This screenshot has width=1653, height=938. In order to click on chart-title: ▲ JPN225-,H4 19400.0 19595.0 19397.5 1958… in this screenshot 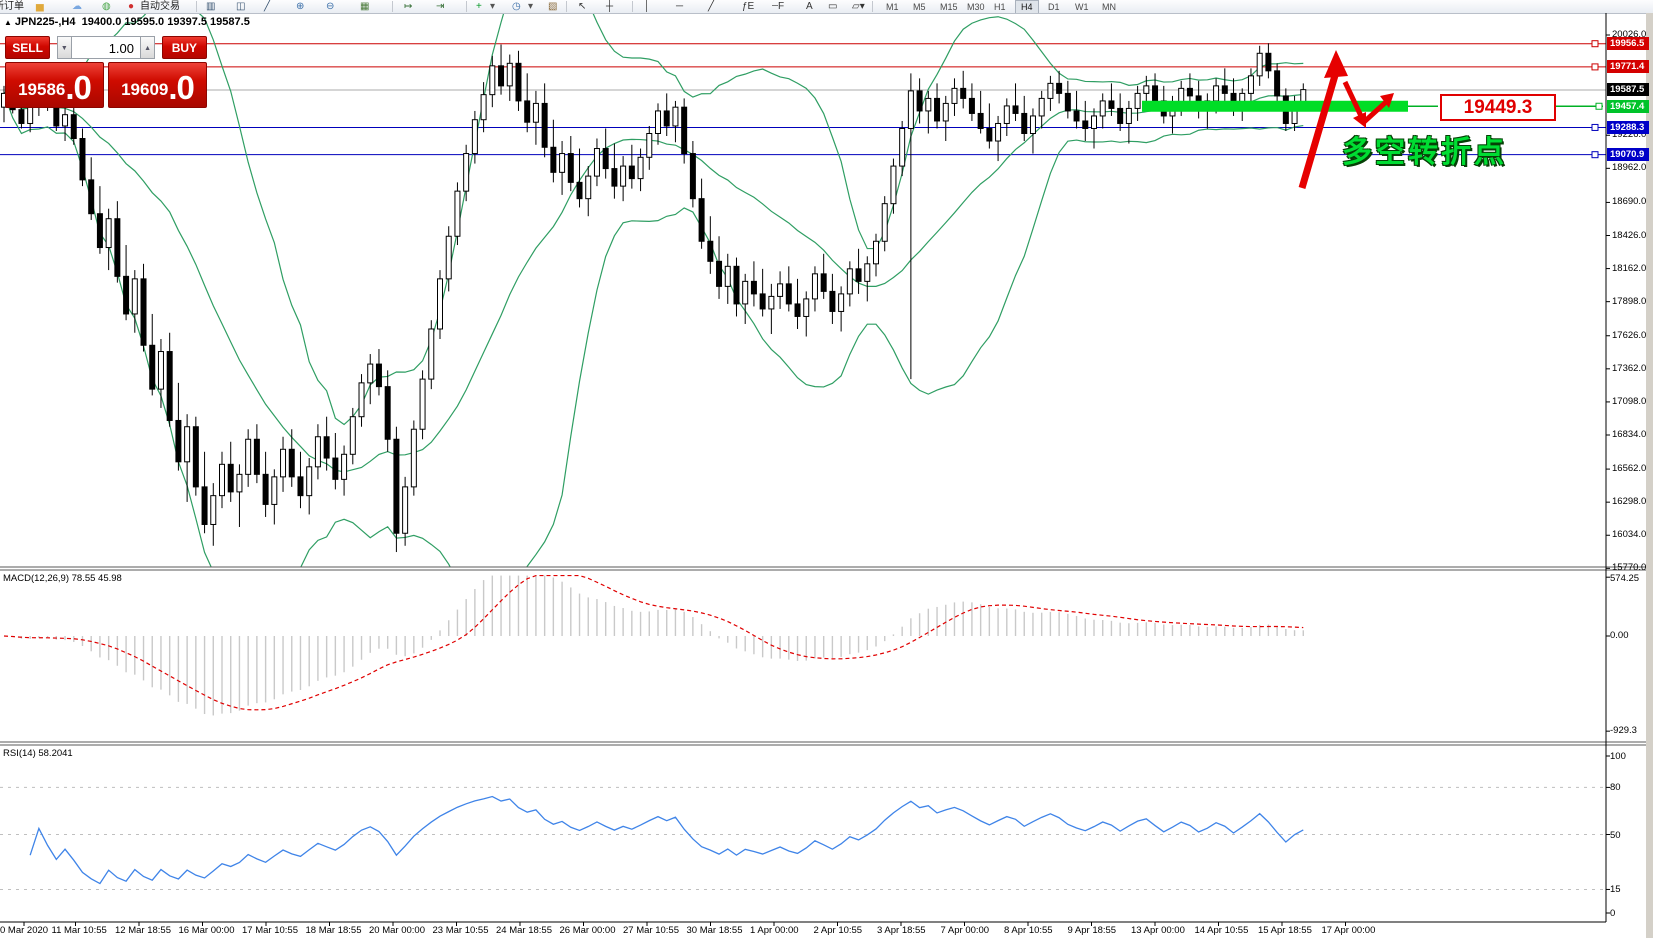, I will do `click(127, 22)`.